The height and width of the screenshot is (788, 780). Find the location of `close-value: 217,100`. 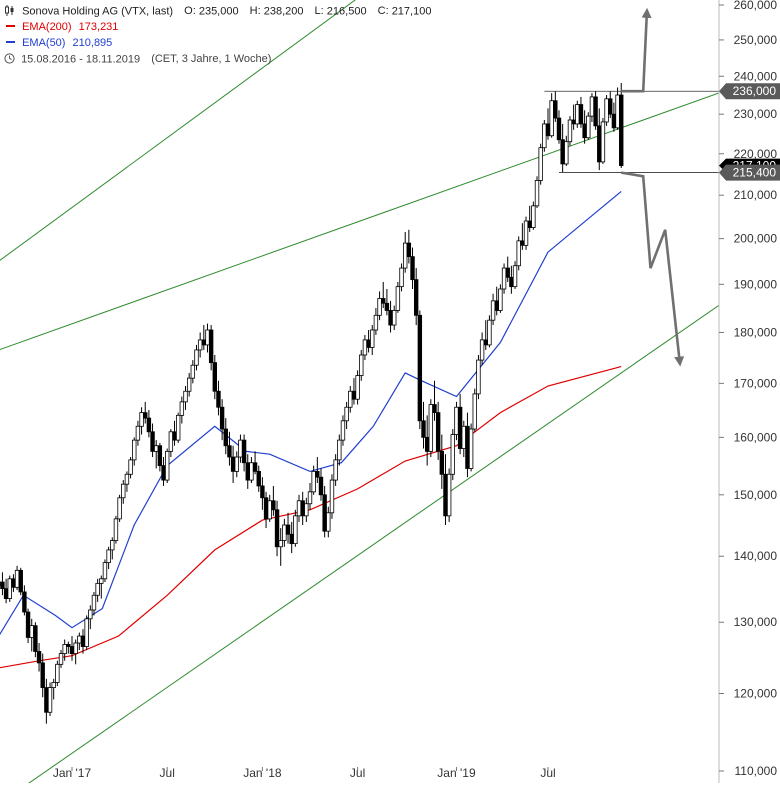

close-value: 217,100 is located at coordinates (411, 11).